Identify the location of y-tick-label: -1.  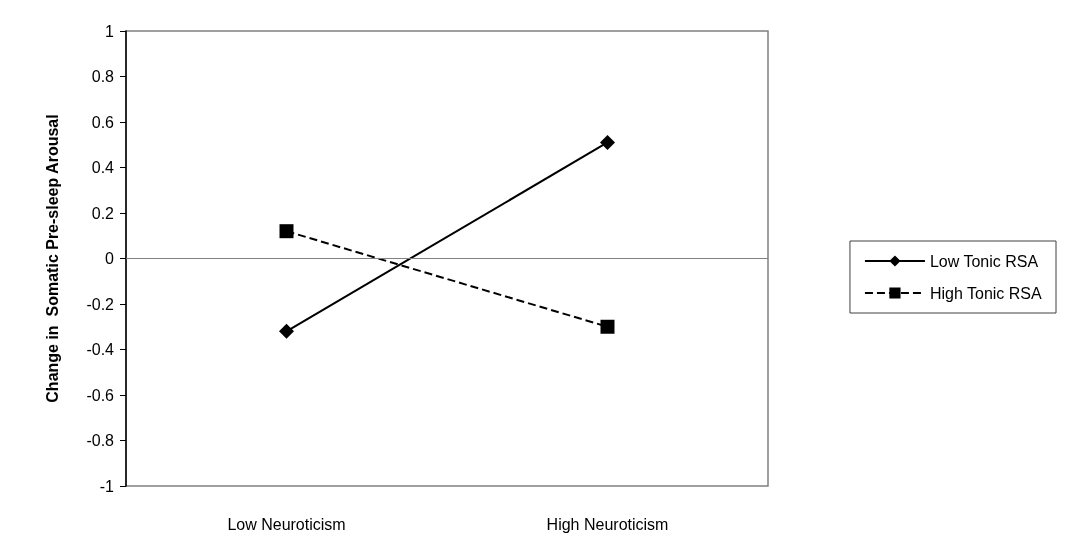
(107, 486).